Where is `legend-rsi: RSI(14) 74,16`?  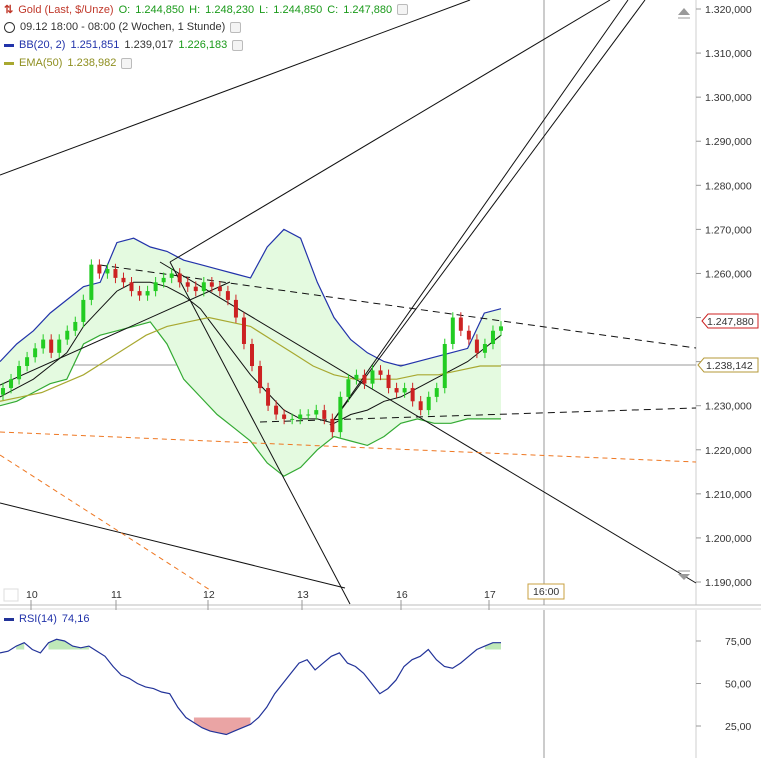
legend-rsi: RSI(14) 74,16 is located at coordinates (46, 619).